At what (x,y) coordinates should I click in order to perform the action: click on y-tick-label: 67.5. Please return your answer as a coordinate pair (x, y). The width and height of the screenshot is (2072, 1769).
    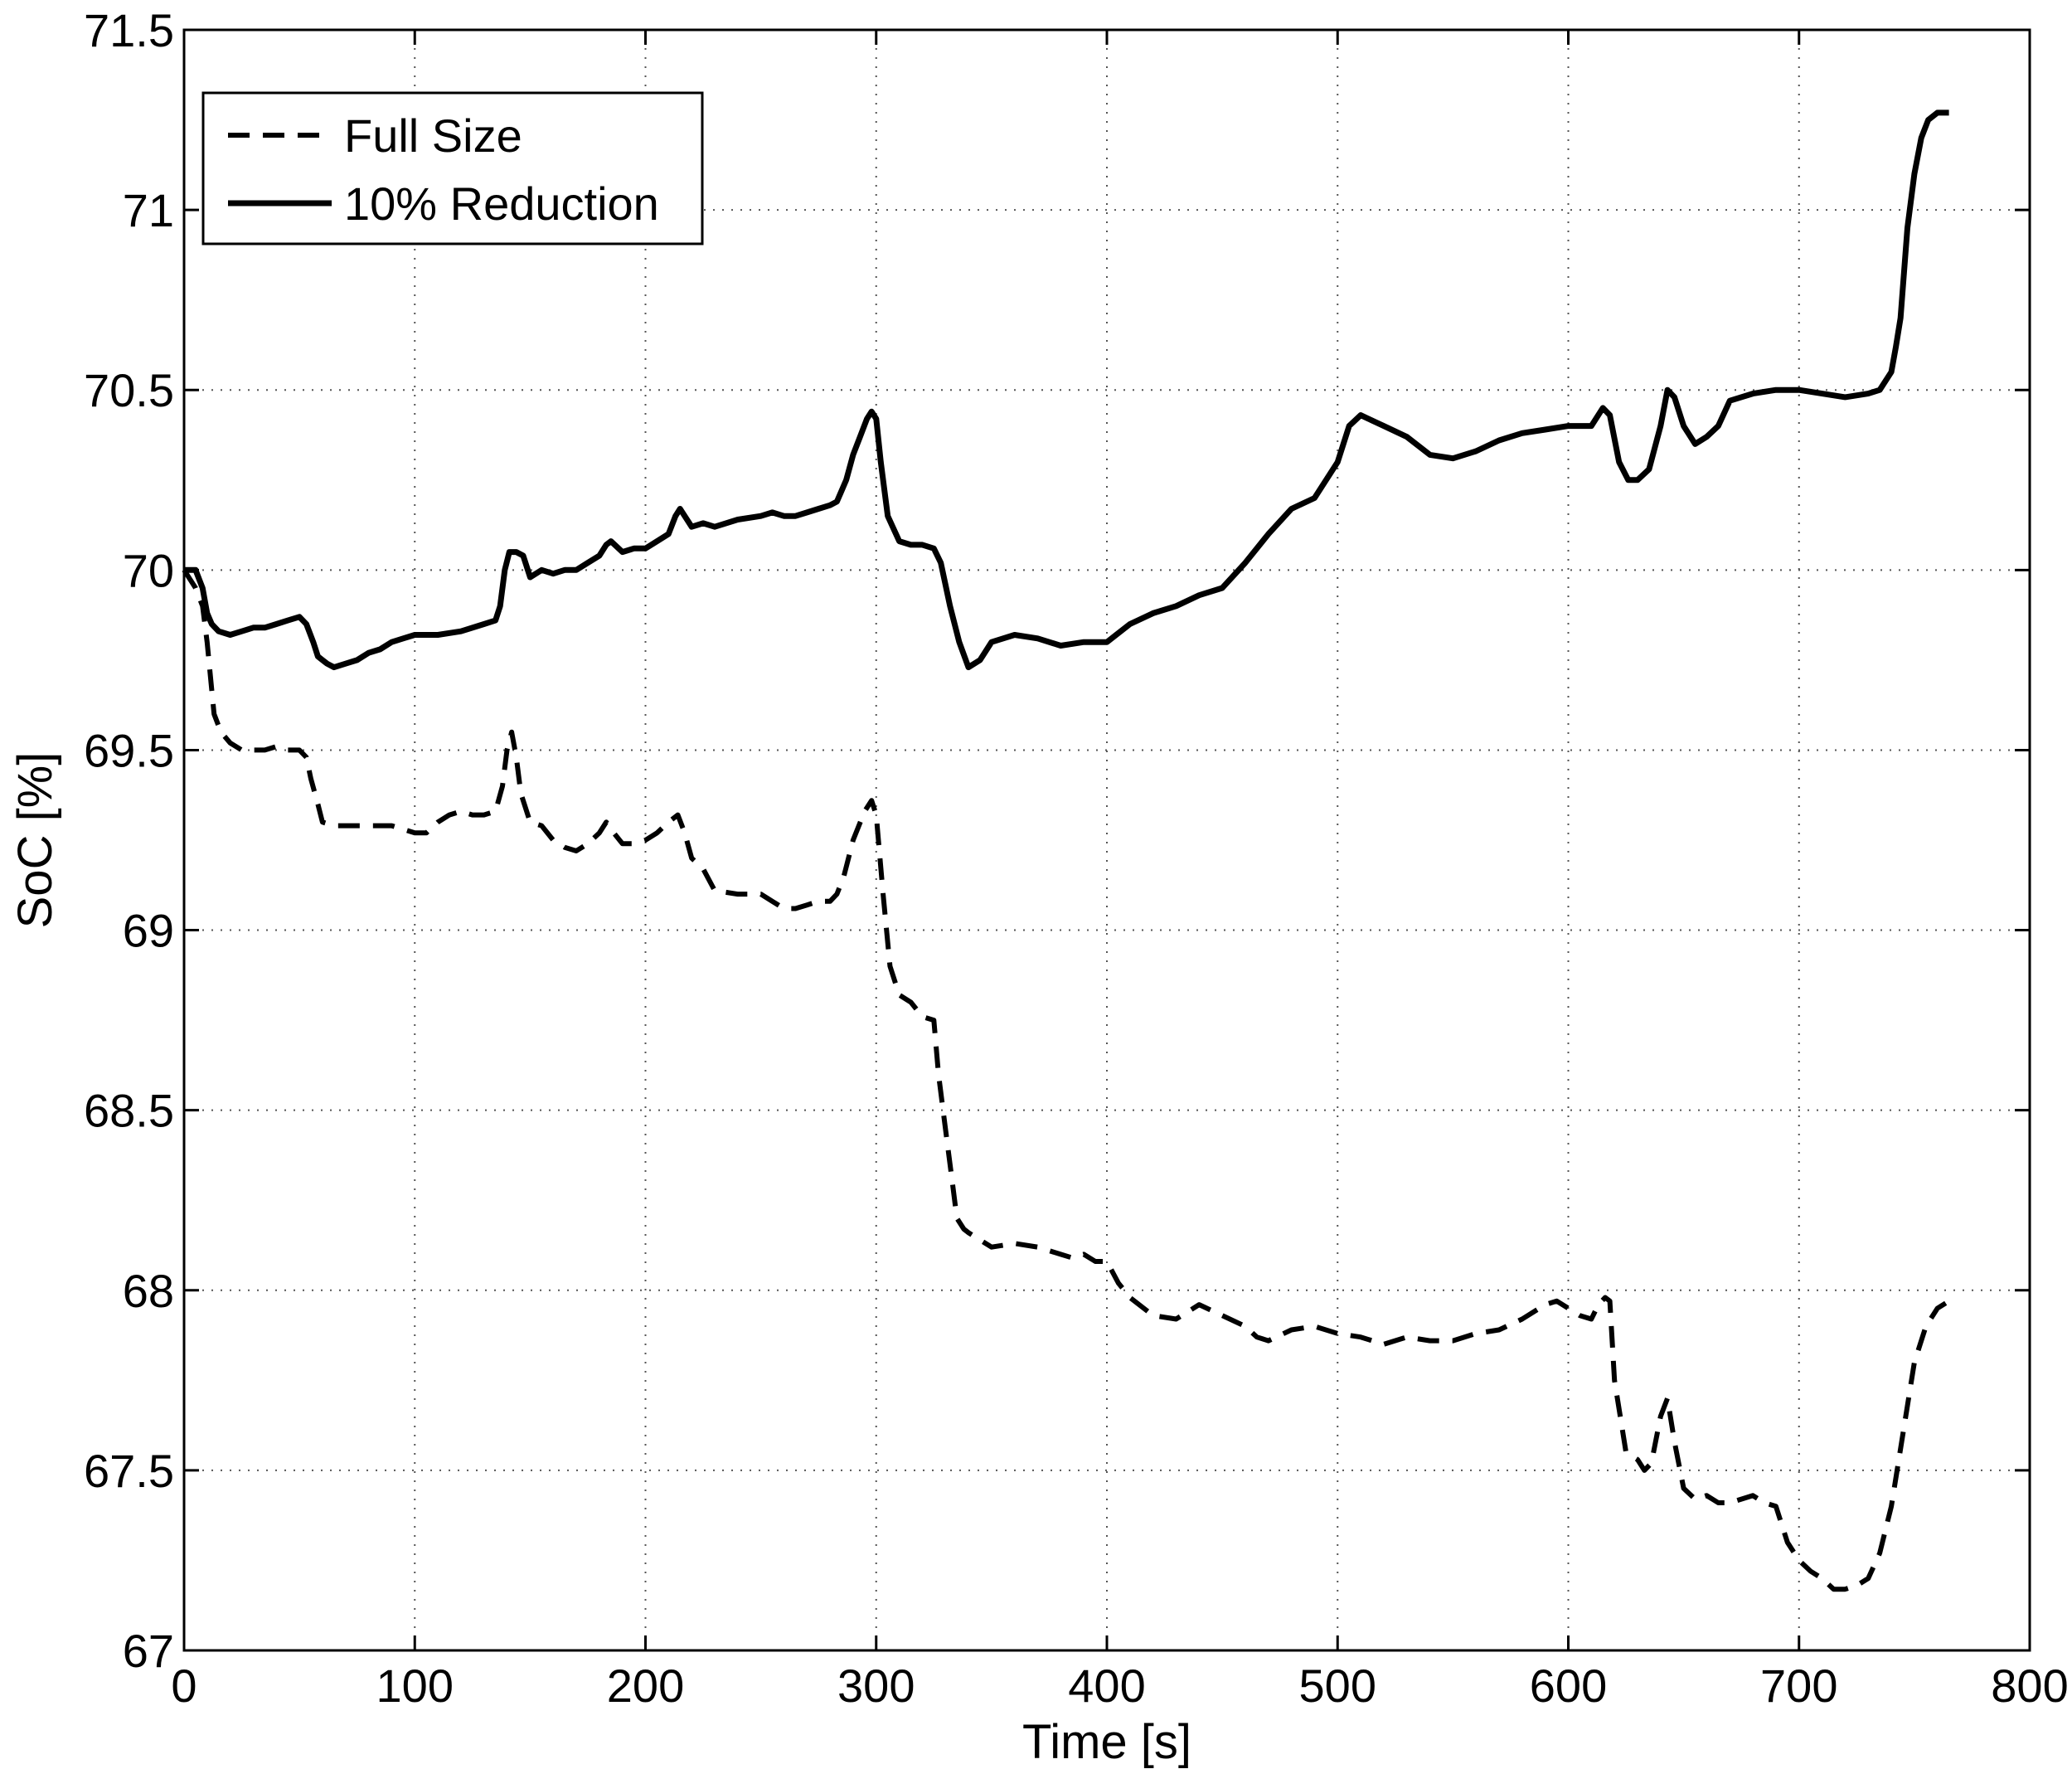
    Looking at the image, I should click on (129, 1471).